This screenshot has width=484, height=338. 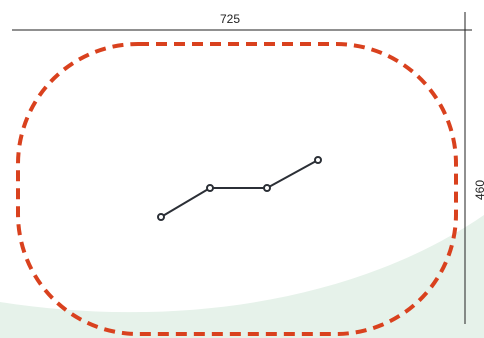 I want to click on path-polyline, so click(x=239, y=188).